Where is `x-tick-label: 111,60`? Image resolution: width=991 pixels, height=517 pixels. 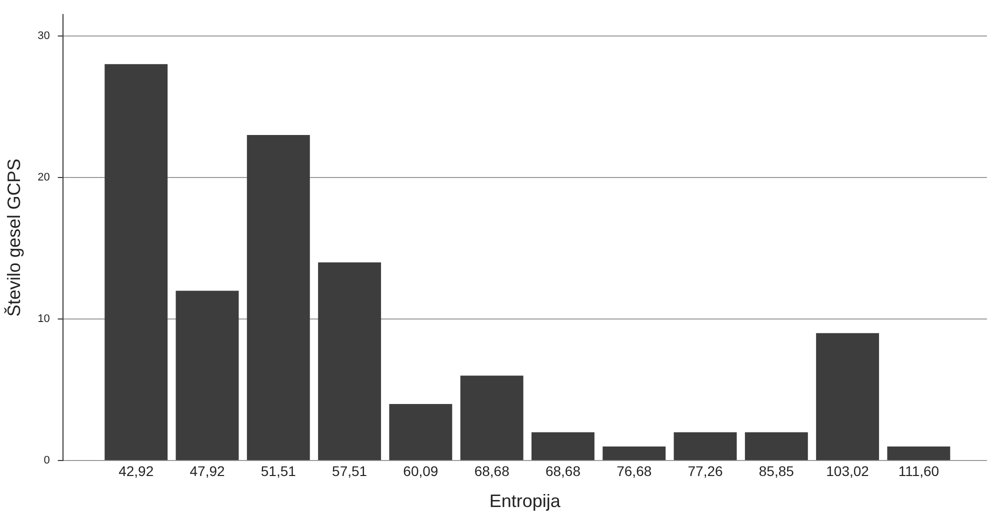 x-tick-label: 111,60 is located at coordinates (919, 470).